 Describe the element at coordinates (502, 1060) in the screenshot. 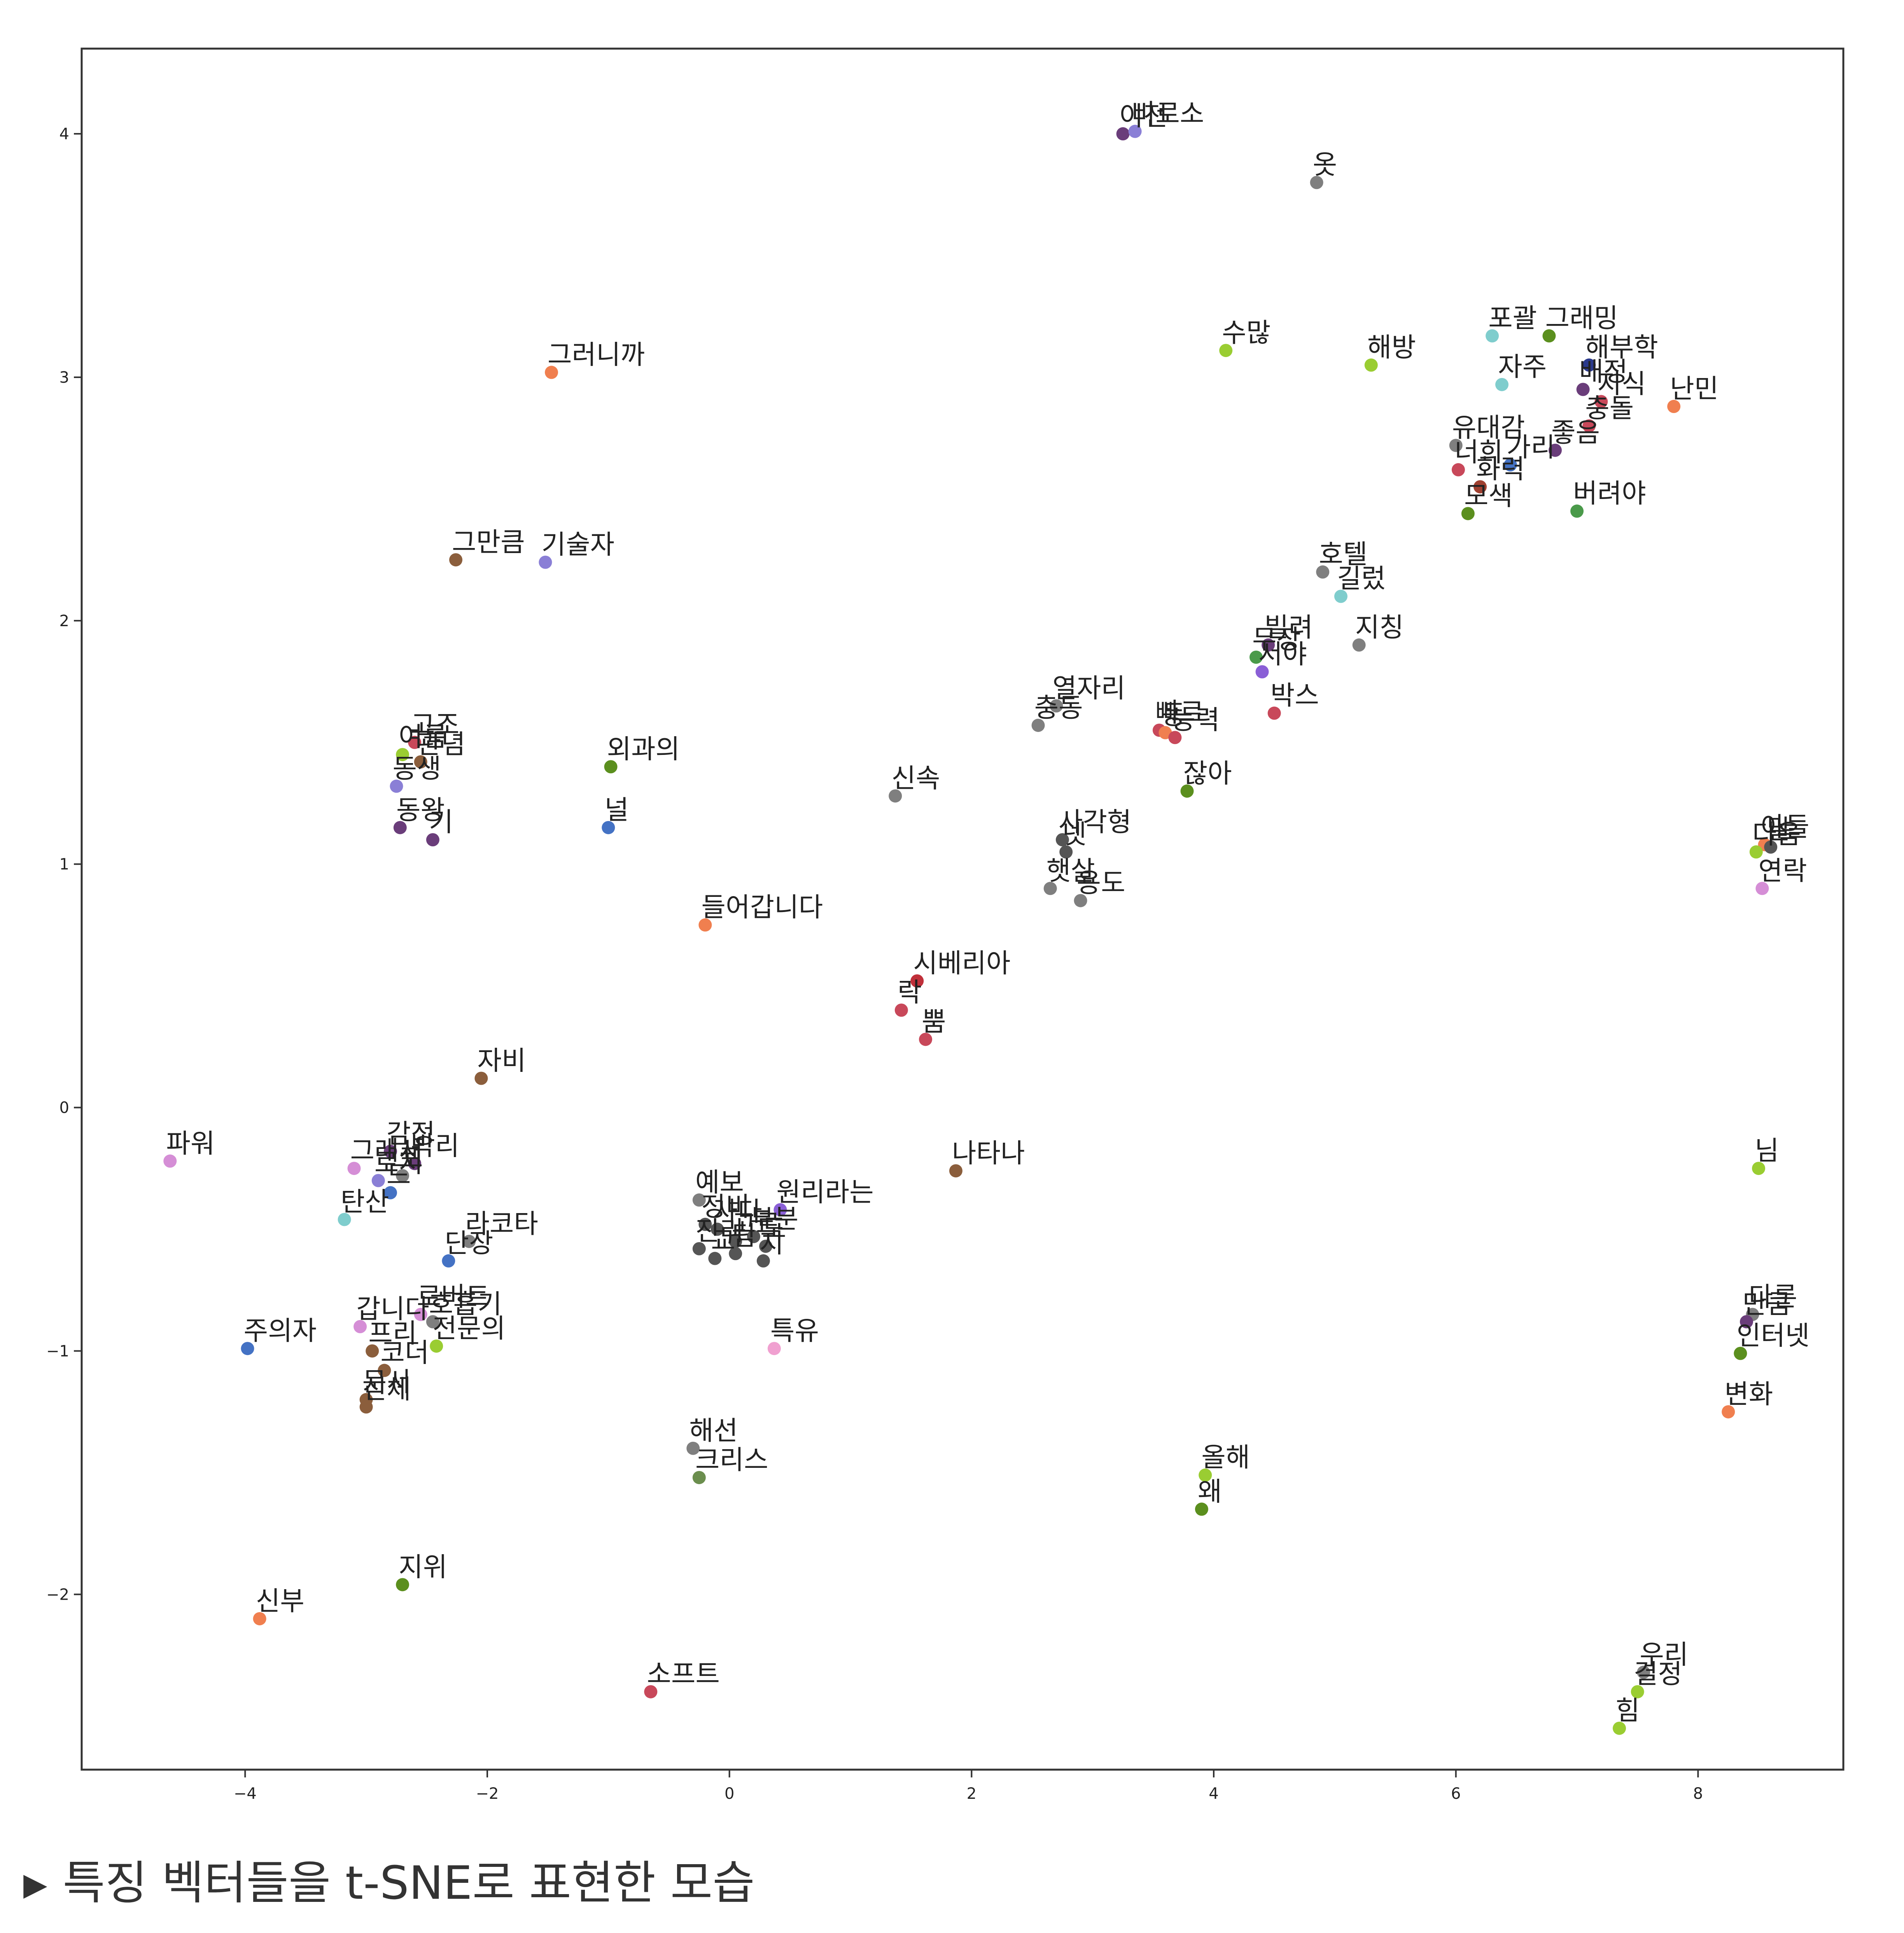

I see `point-label: 자비` at that location.